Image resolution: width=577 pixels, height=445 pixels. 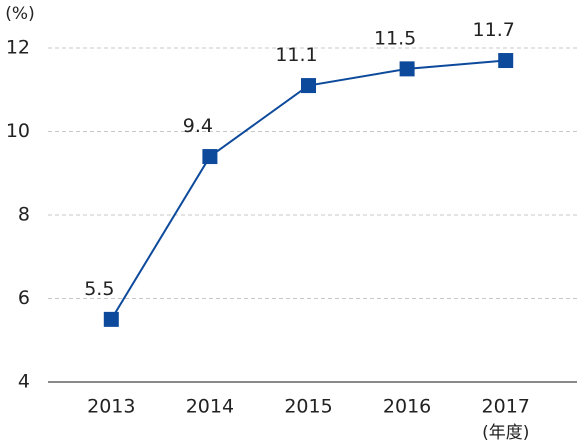 I want to click on x-tick-label: 2013, so click(x=111, y=407).